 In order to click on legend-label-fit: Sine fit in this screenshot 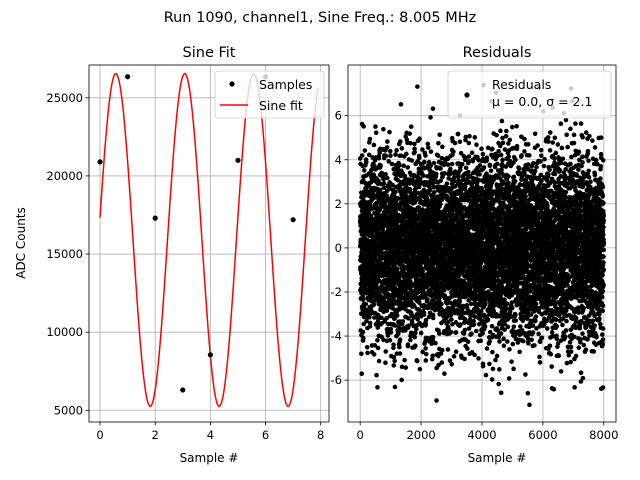, I will do `click(281, 105)`.